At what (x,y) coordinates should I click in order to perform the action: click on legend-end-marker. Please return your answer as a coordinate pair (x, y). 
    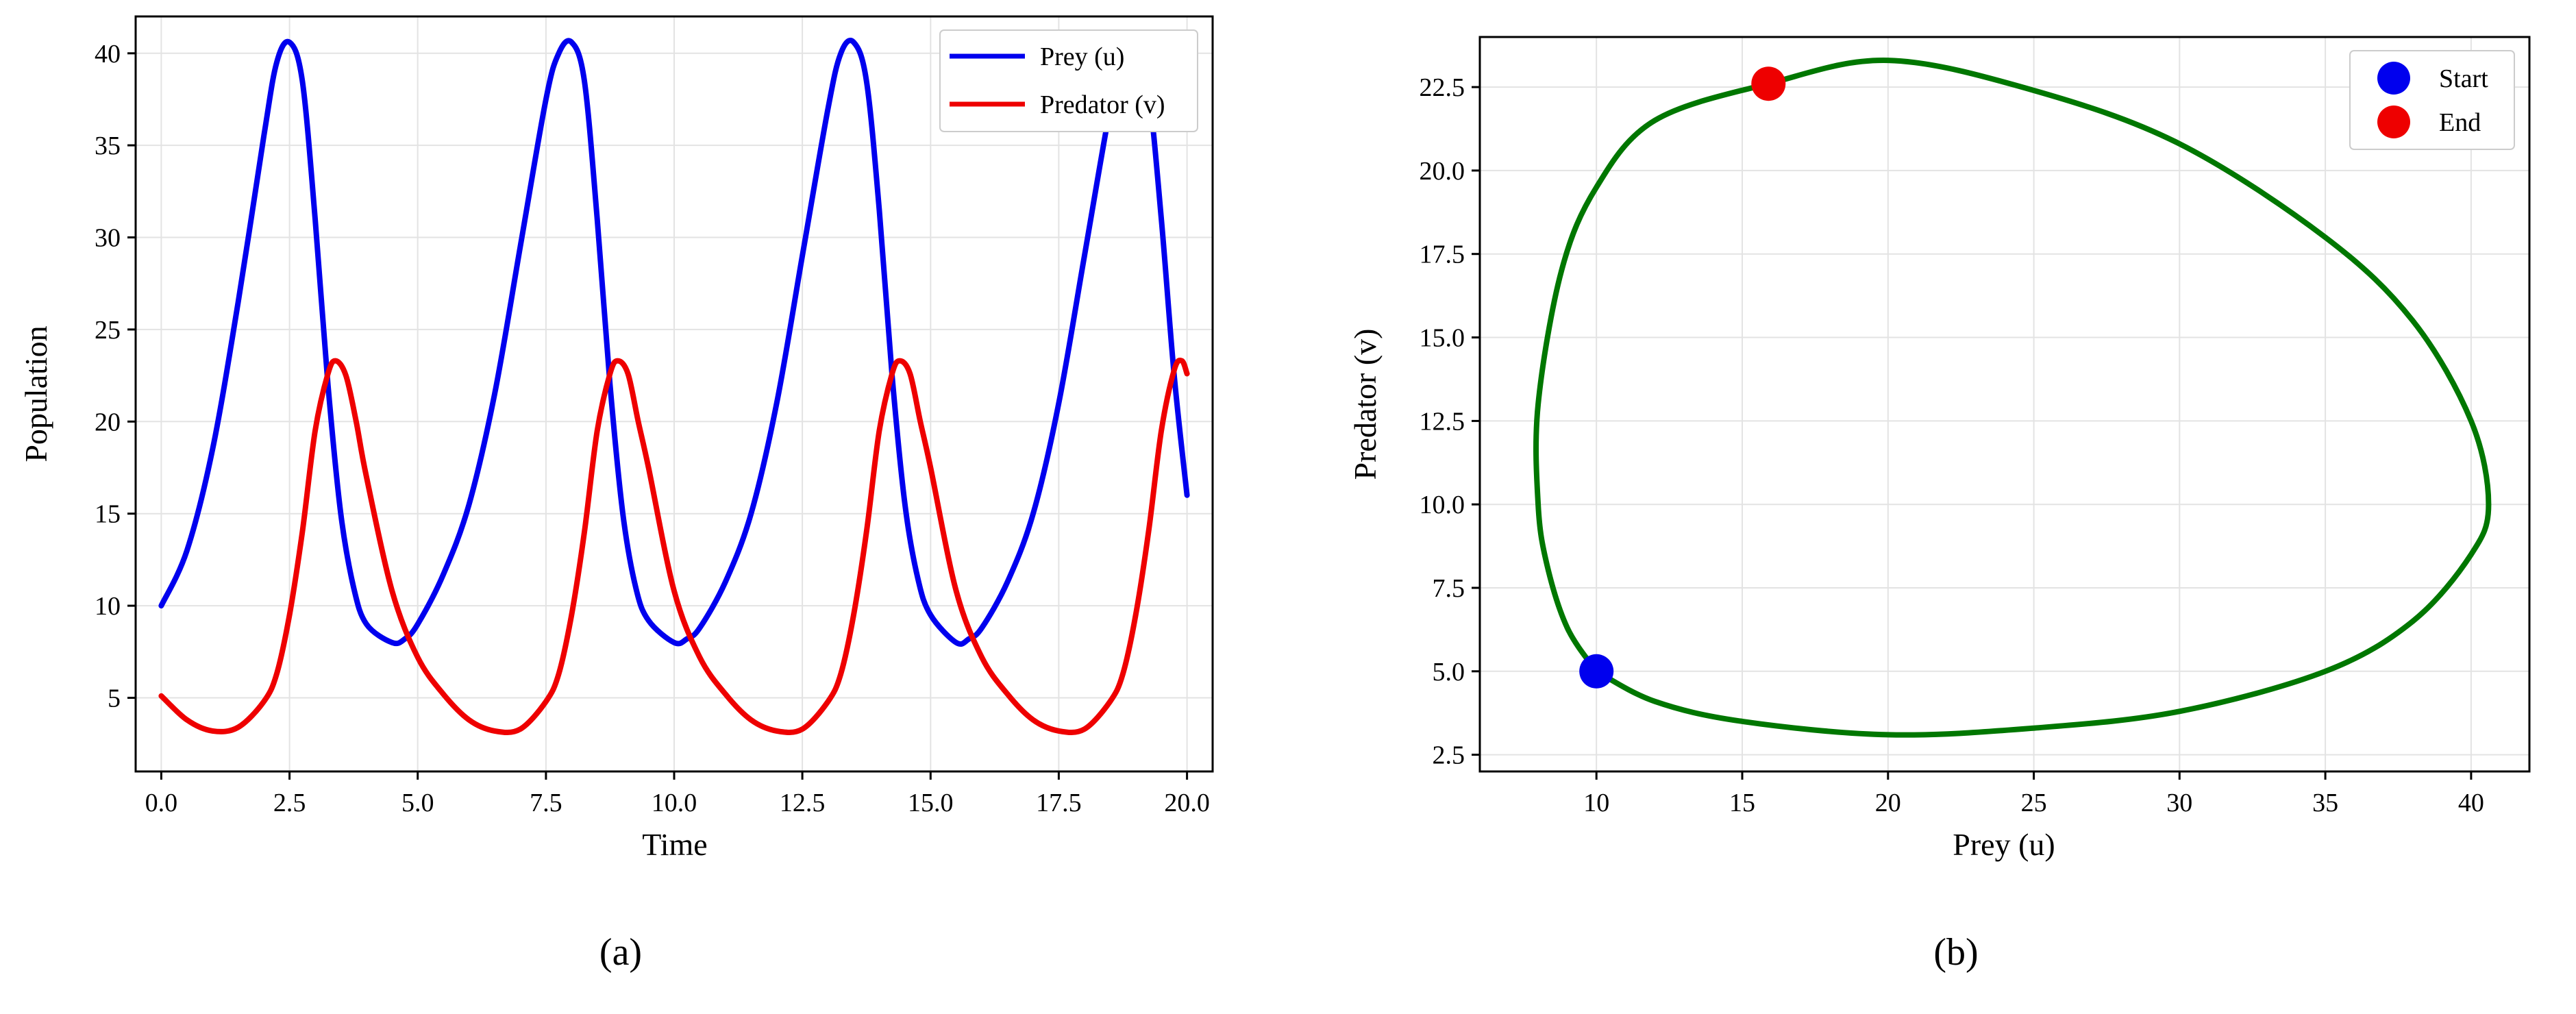
    Looking at the image, I should click on (2393, 122).